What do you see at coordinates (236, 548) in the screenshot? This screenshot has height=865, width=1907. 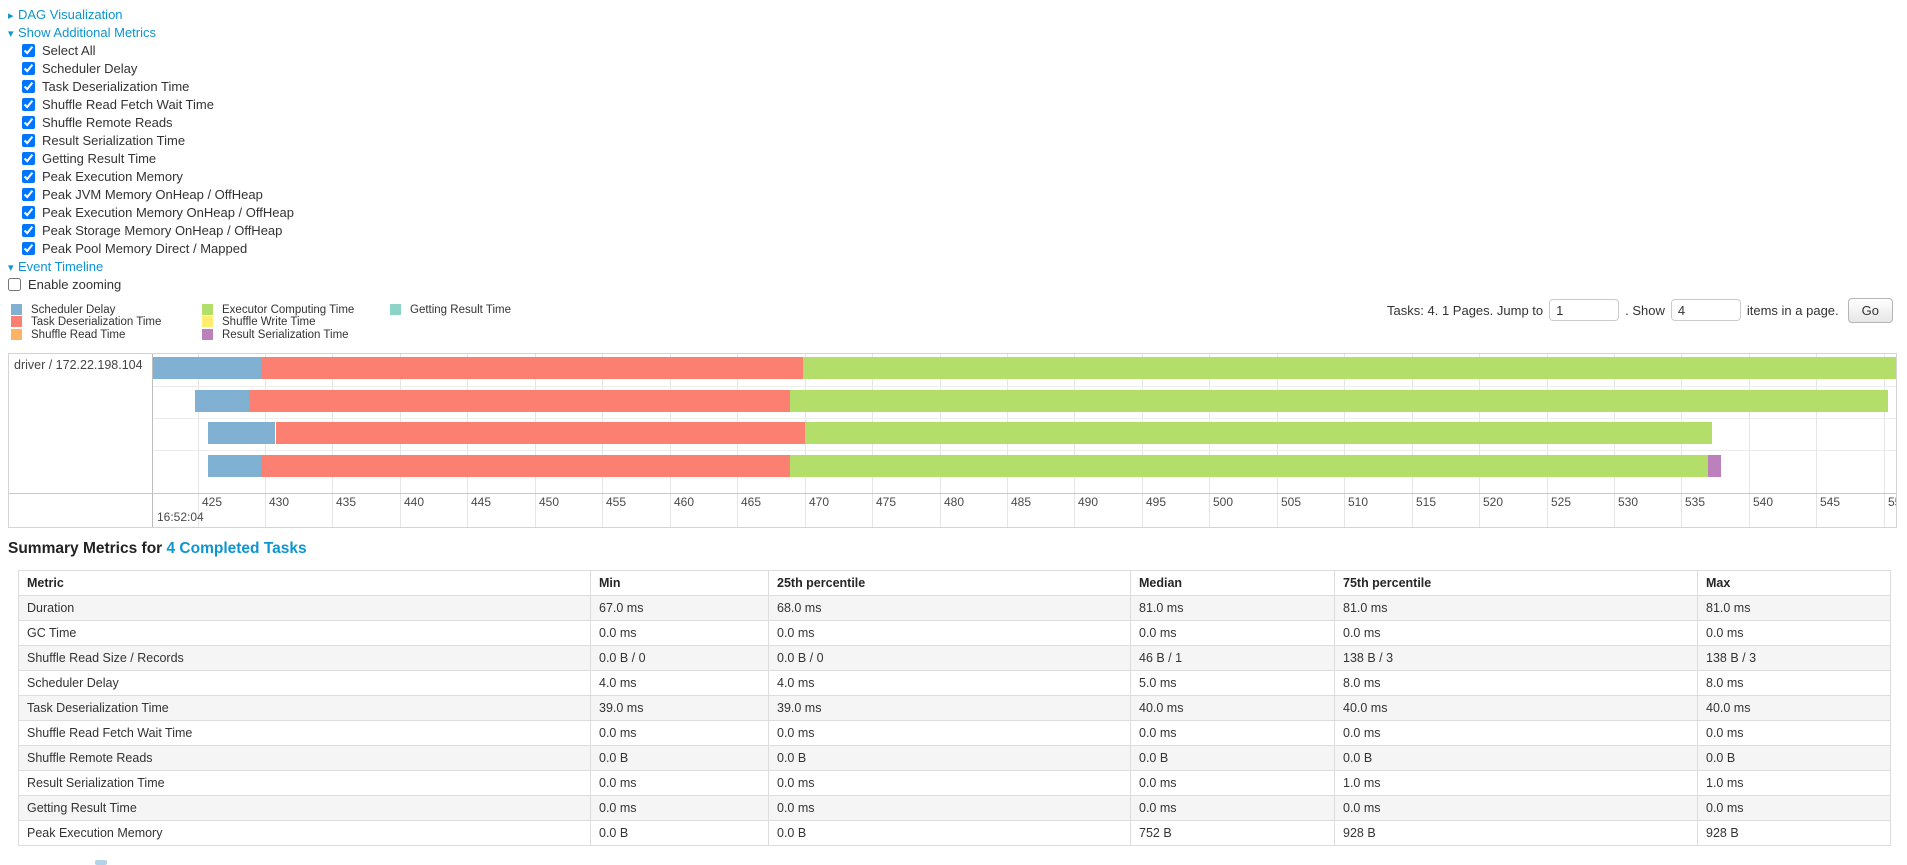 I see `completed-tasks-link: 4 Completed Tasks` at bounding box center [236, 548].